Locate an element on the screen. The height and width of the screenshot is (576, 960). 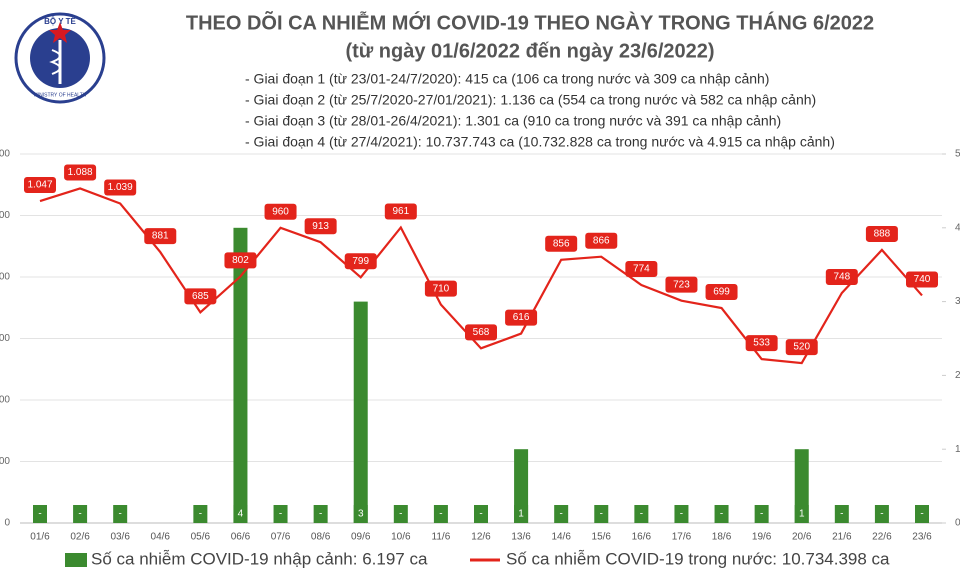
x-tick-label: 01/6 is located at coordinates (40, 537).